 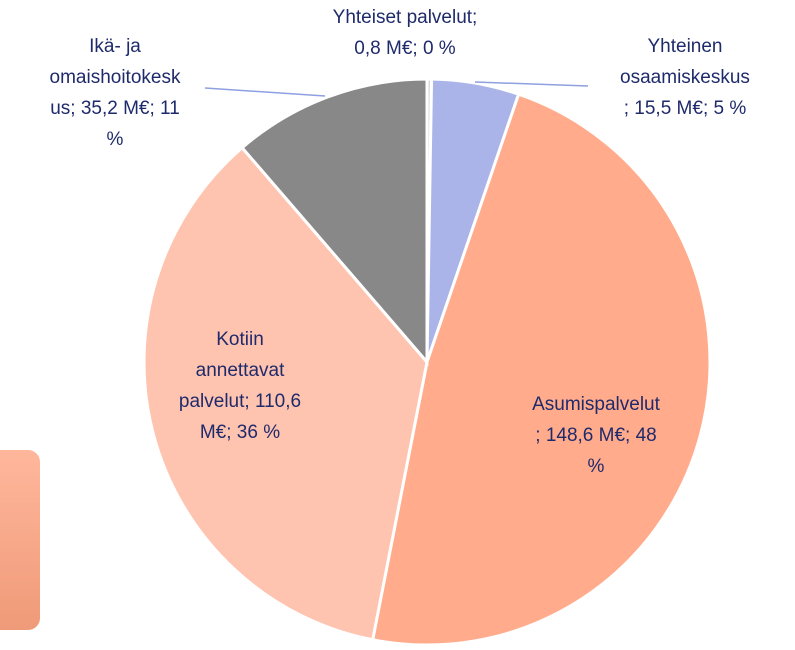 I want to click on pie-slice, so click(x=334, y=222).